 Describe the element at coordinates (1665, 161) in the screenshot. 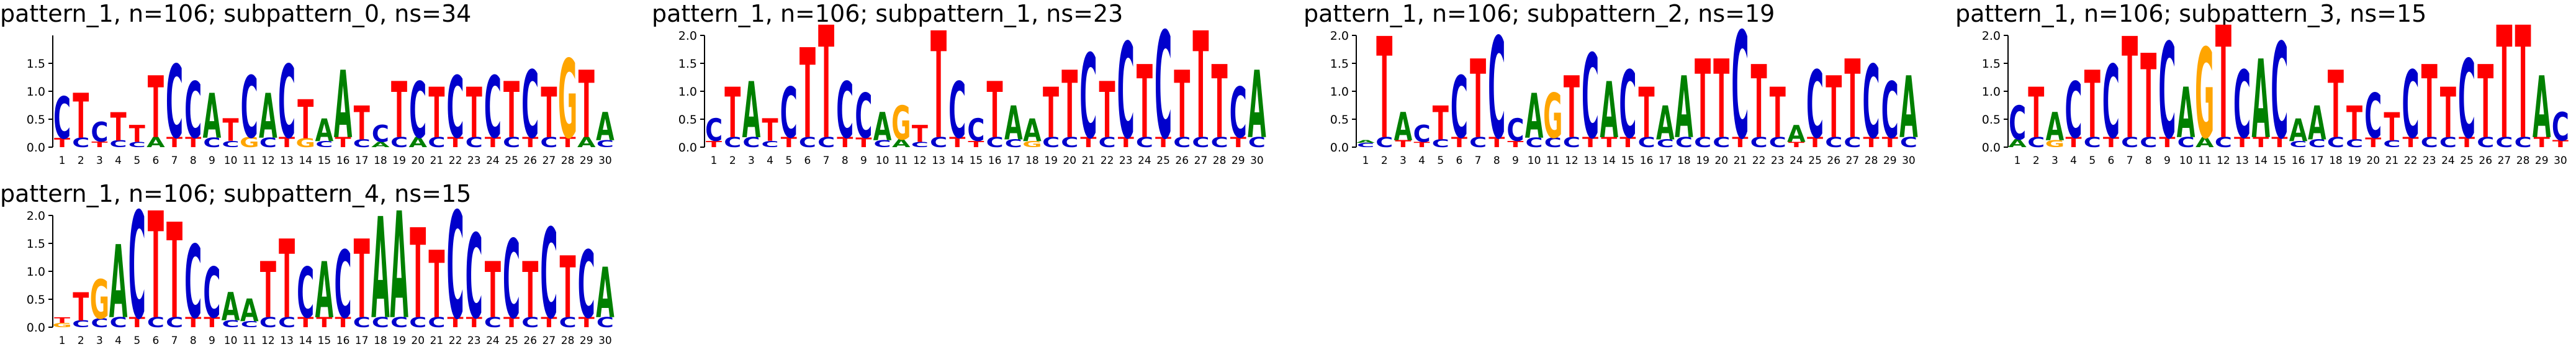

I see `x-tick-label: 17` at that location.